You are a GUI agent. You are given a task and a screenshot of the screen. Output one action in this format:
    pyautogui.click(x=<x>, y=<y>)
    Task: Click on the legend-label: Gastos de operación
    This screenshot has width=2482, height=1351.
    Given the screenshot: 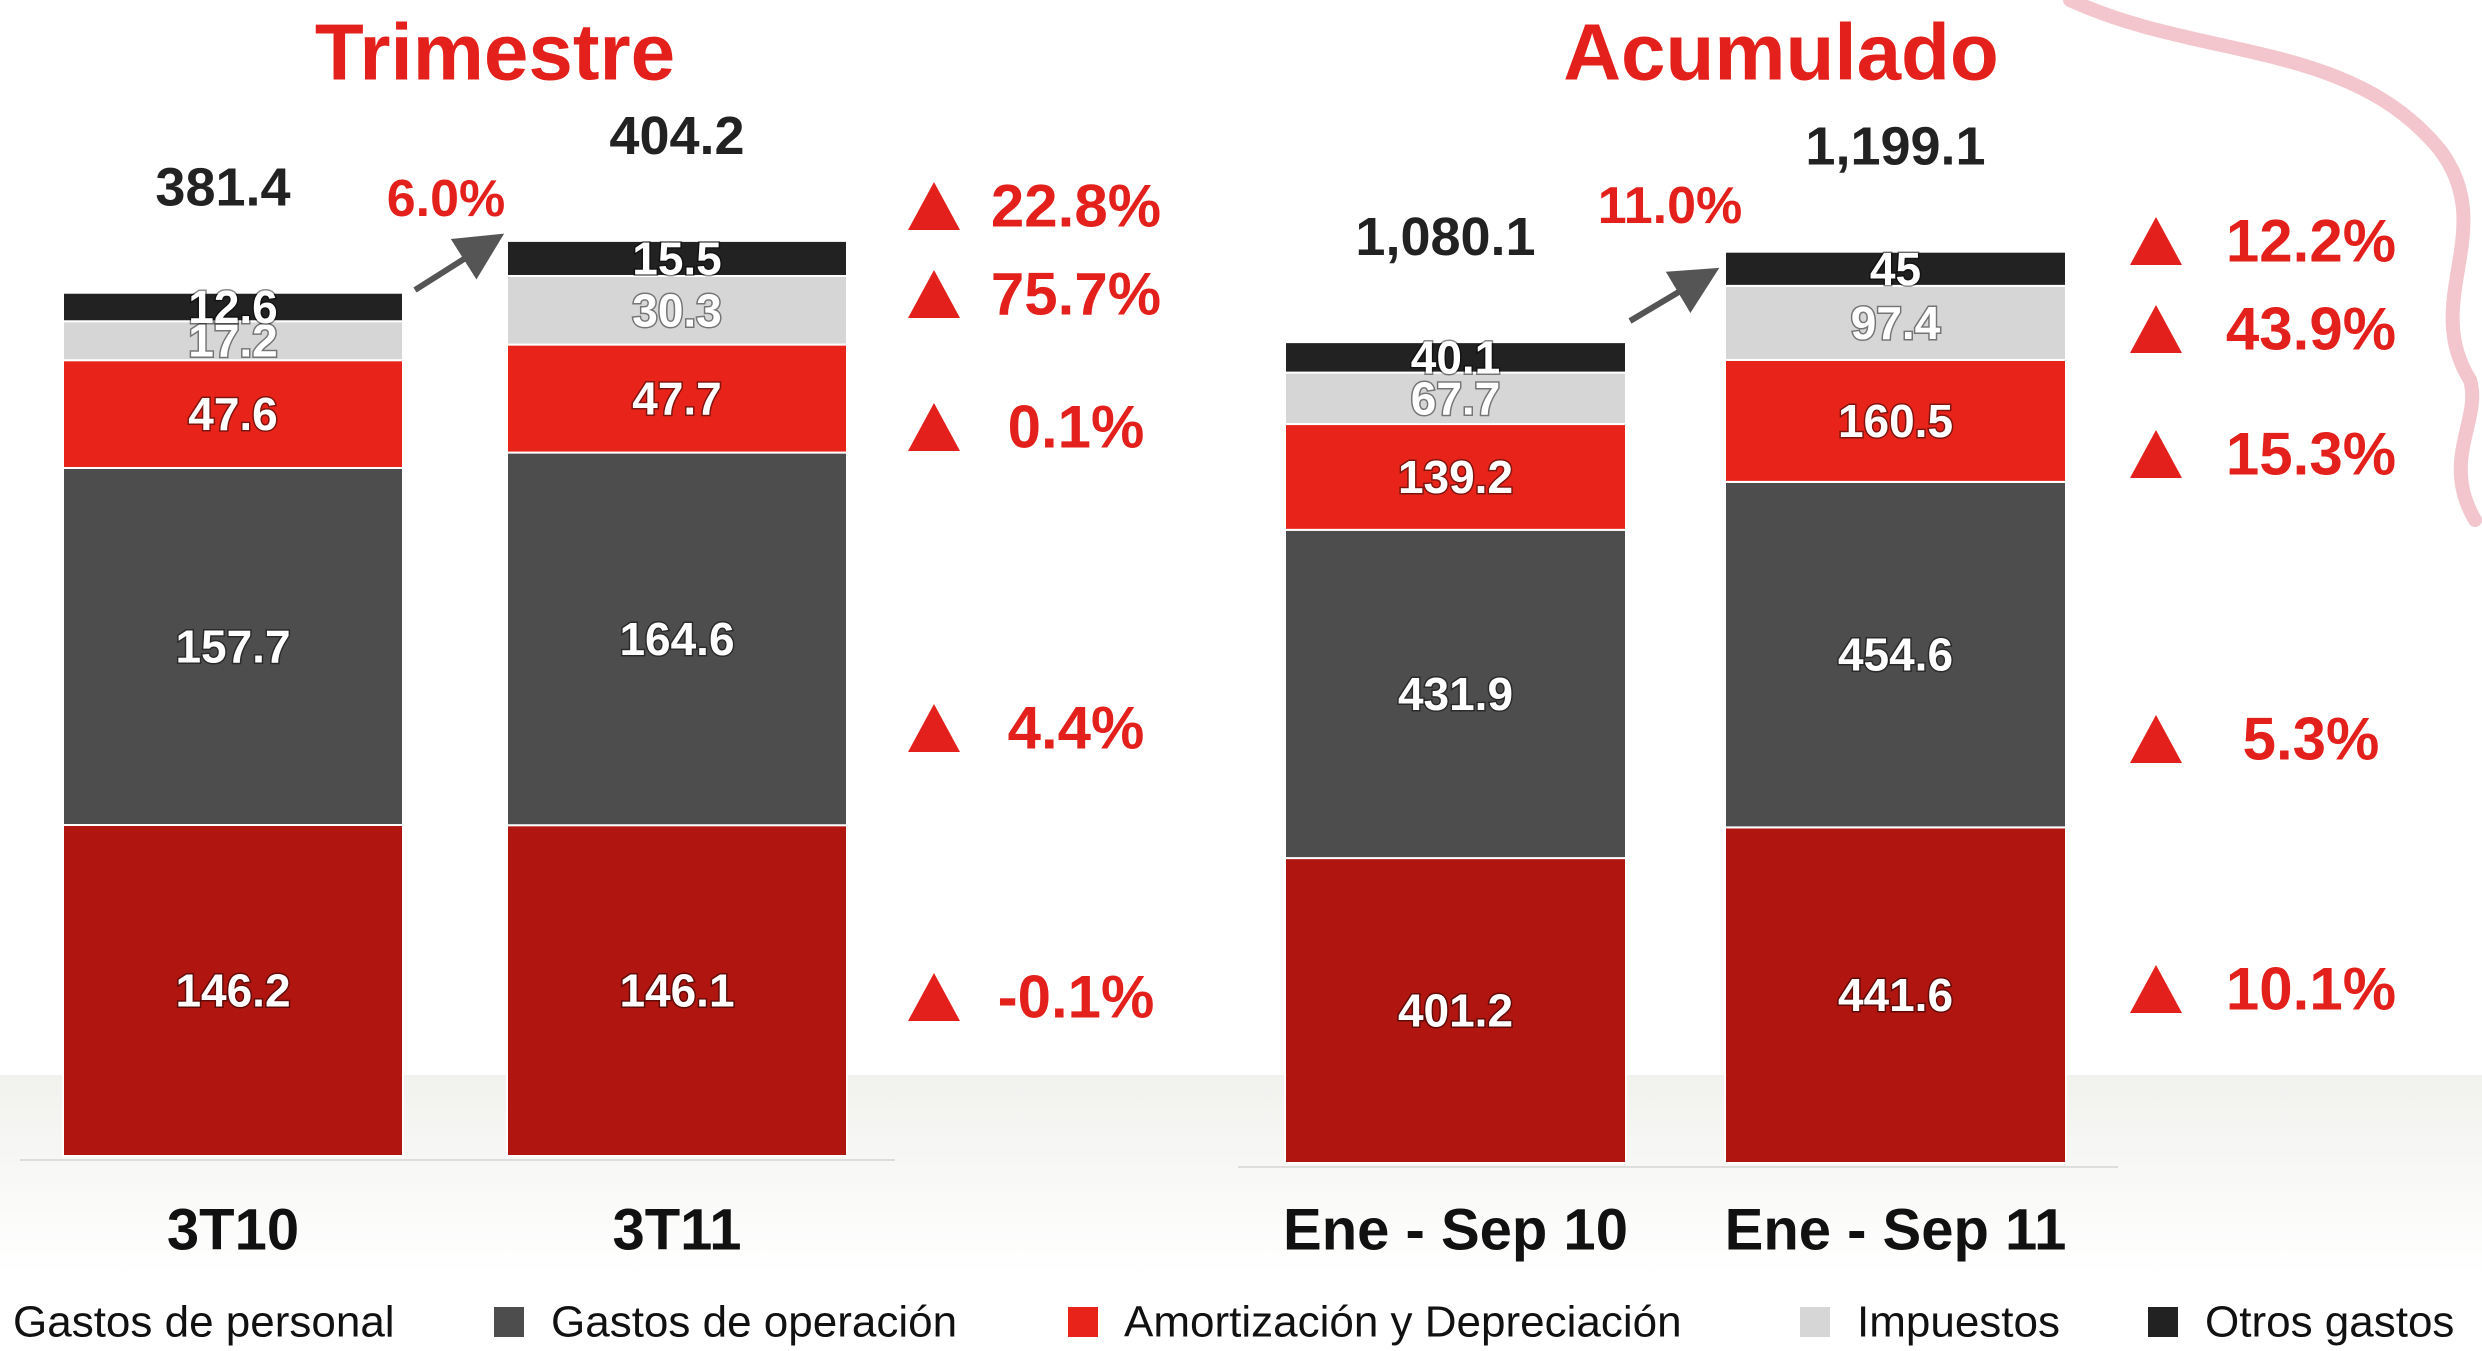 What is the action you would take?
    pyautogui.click(x=754, y=1322)
    